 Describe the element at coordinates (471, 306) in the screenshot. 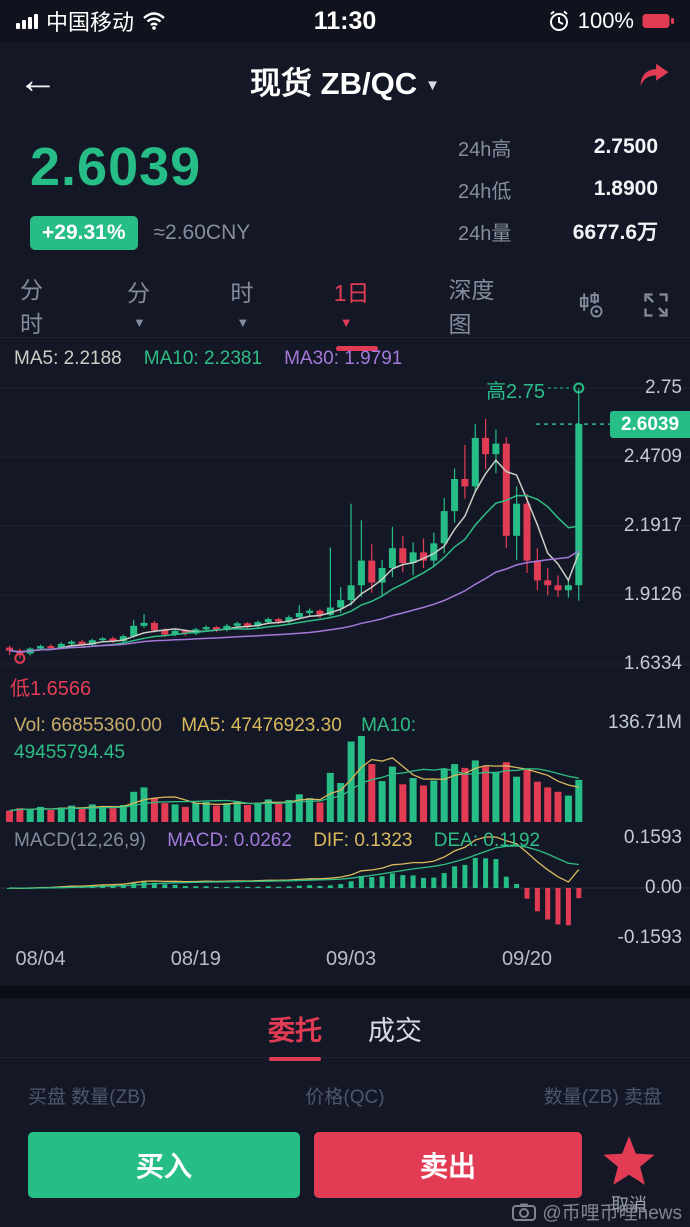

I see `tab-depth: 深度图` at that location.